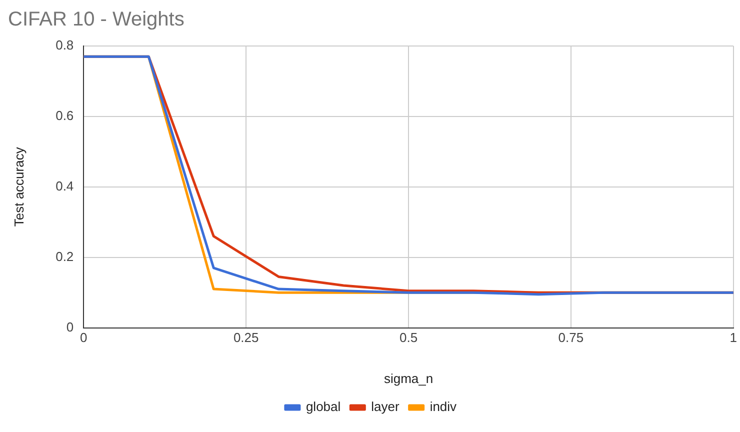 This screenshot has height=432, width=740. What do you see at coordinates (246, 338) in the screenshot?
I see `x-tick-label: 0.25` at bounding box center [246, 338].